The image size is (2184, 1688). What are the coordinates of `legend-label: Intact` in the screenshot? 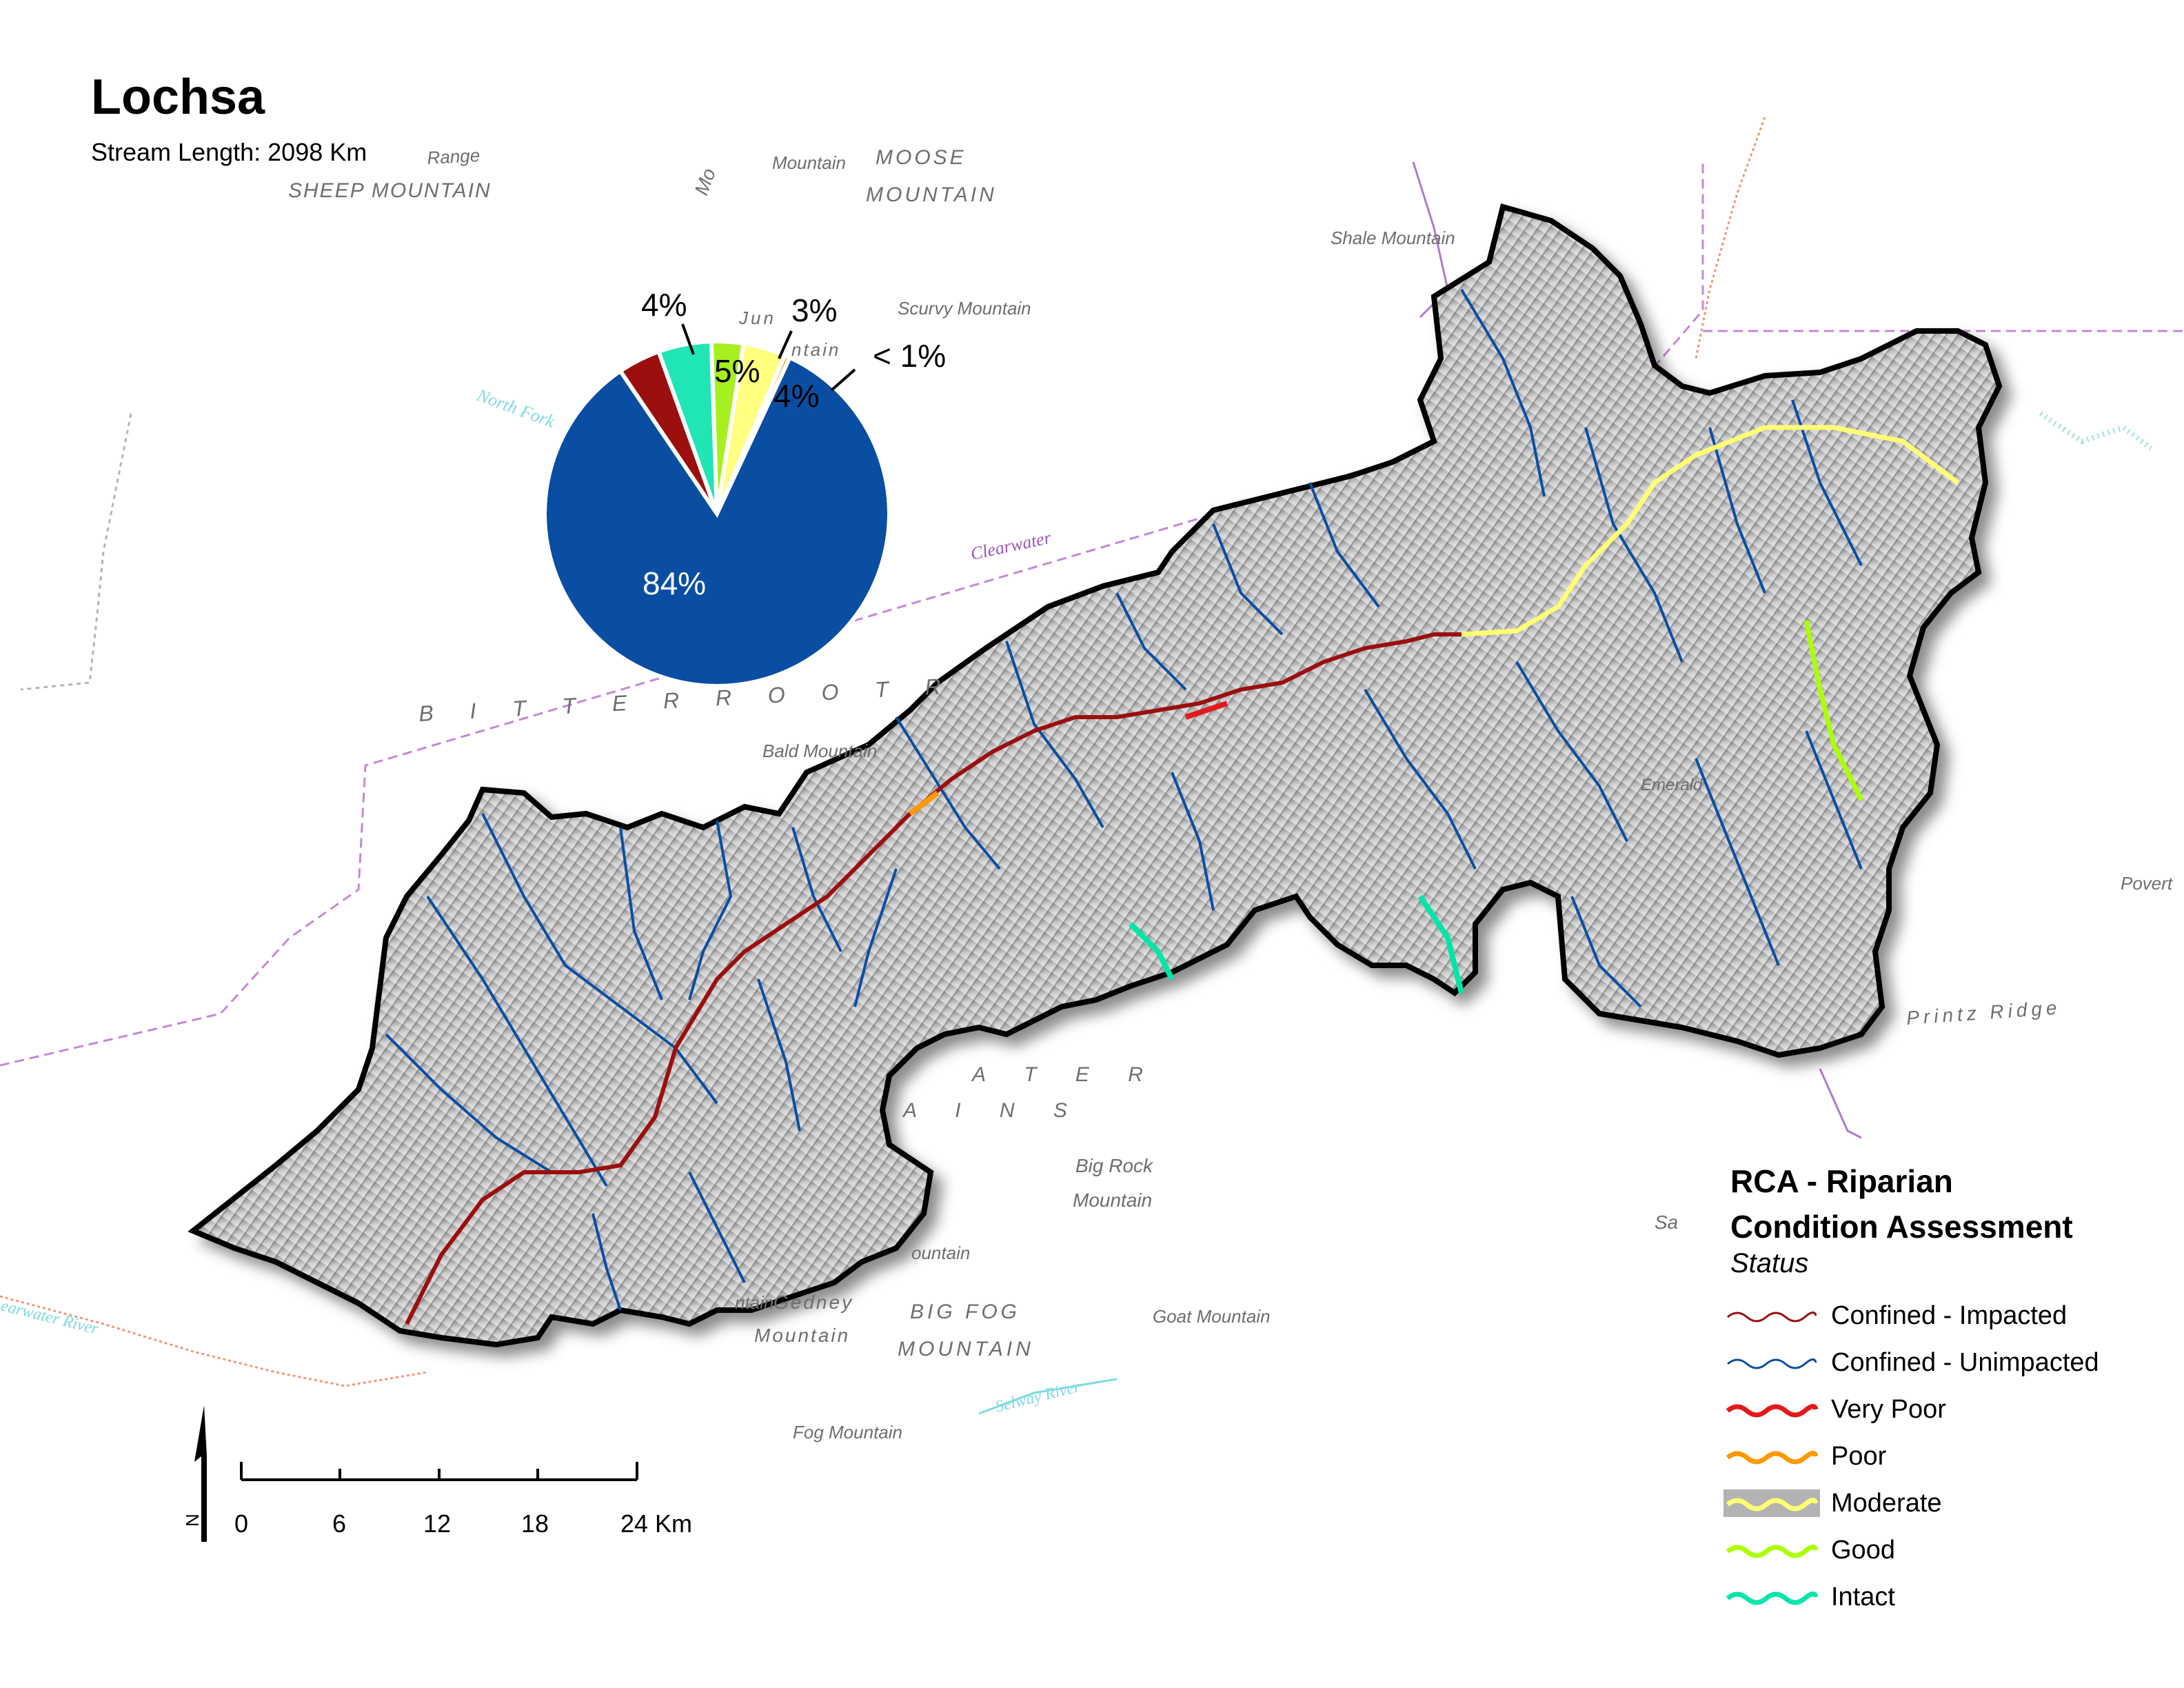 It's located at (1863, 1597).